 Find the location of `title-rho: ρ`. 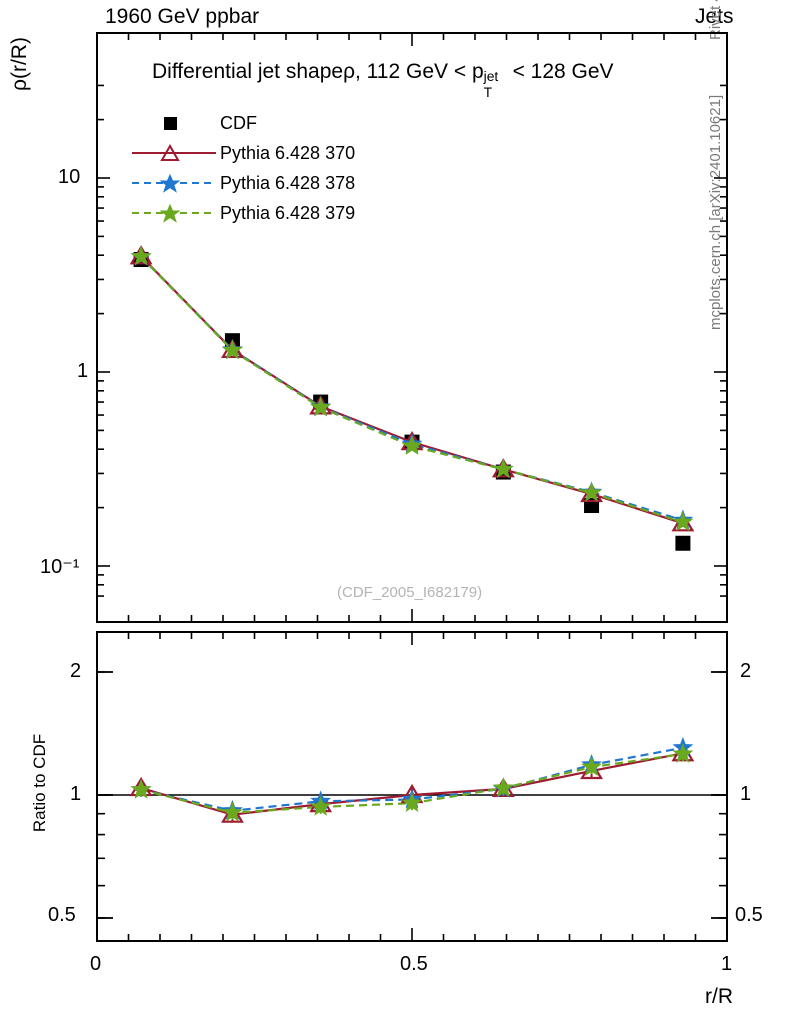

title-rho: ρ is located at coordinates (349, 71).